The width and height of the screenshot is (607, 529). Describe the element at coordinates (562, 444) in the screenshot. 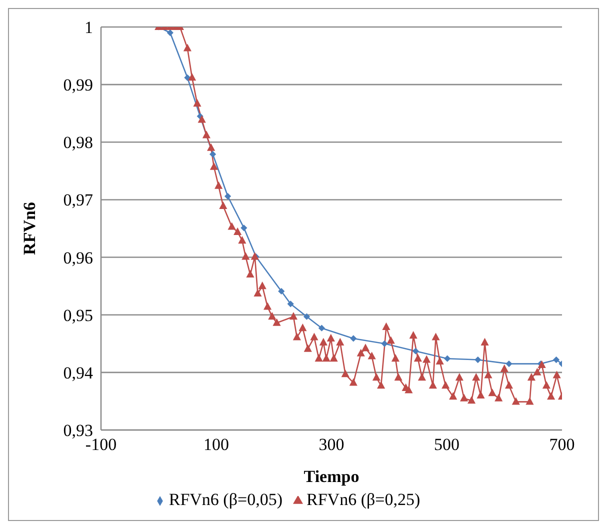

I see `x-tick-label: 700` at that location.